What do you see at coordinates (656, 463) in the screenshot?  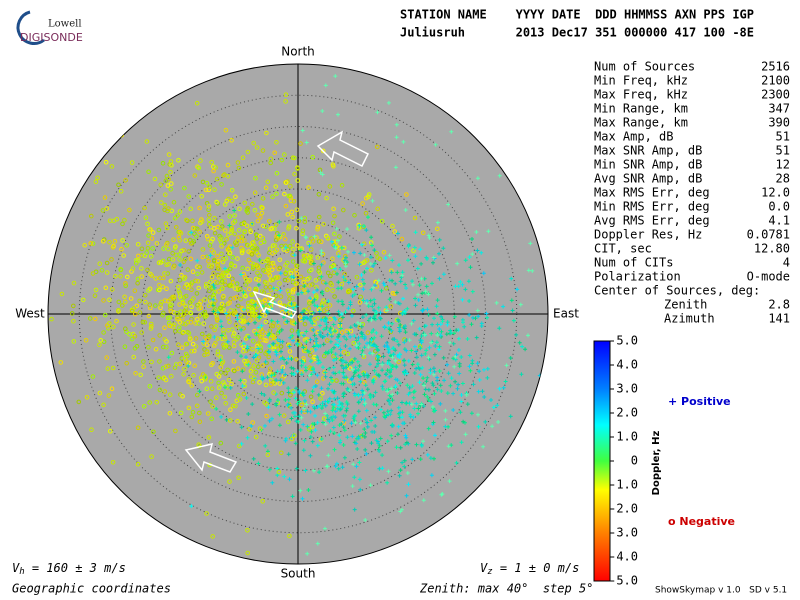 I see `colorbar-title: Doppler, Hz` at bounding box center [656, 463].